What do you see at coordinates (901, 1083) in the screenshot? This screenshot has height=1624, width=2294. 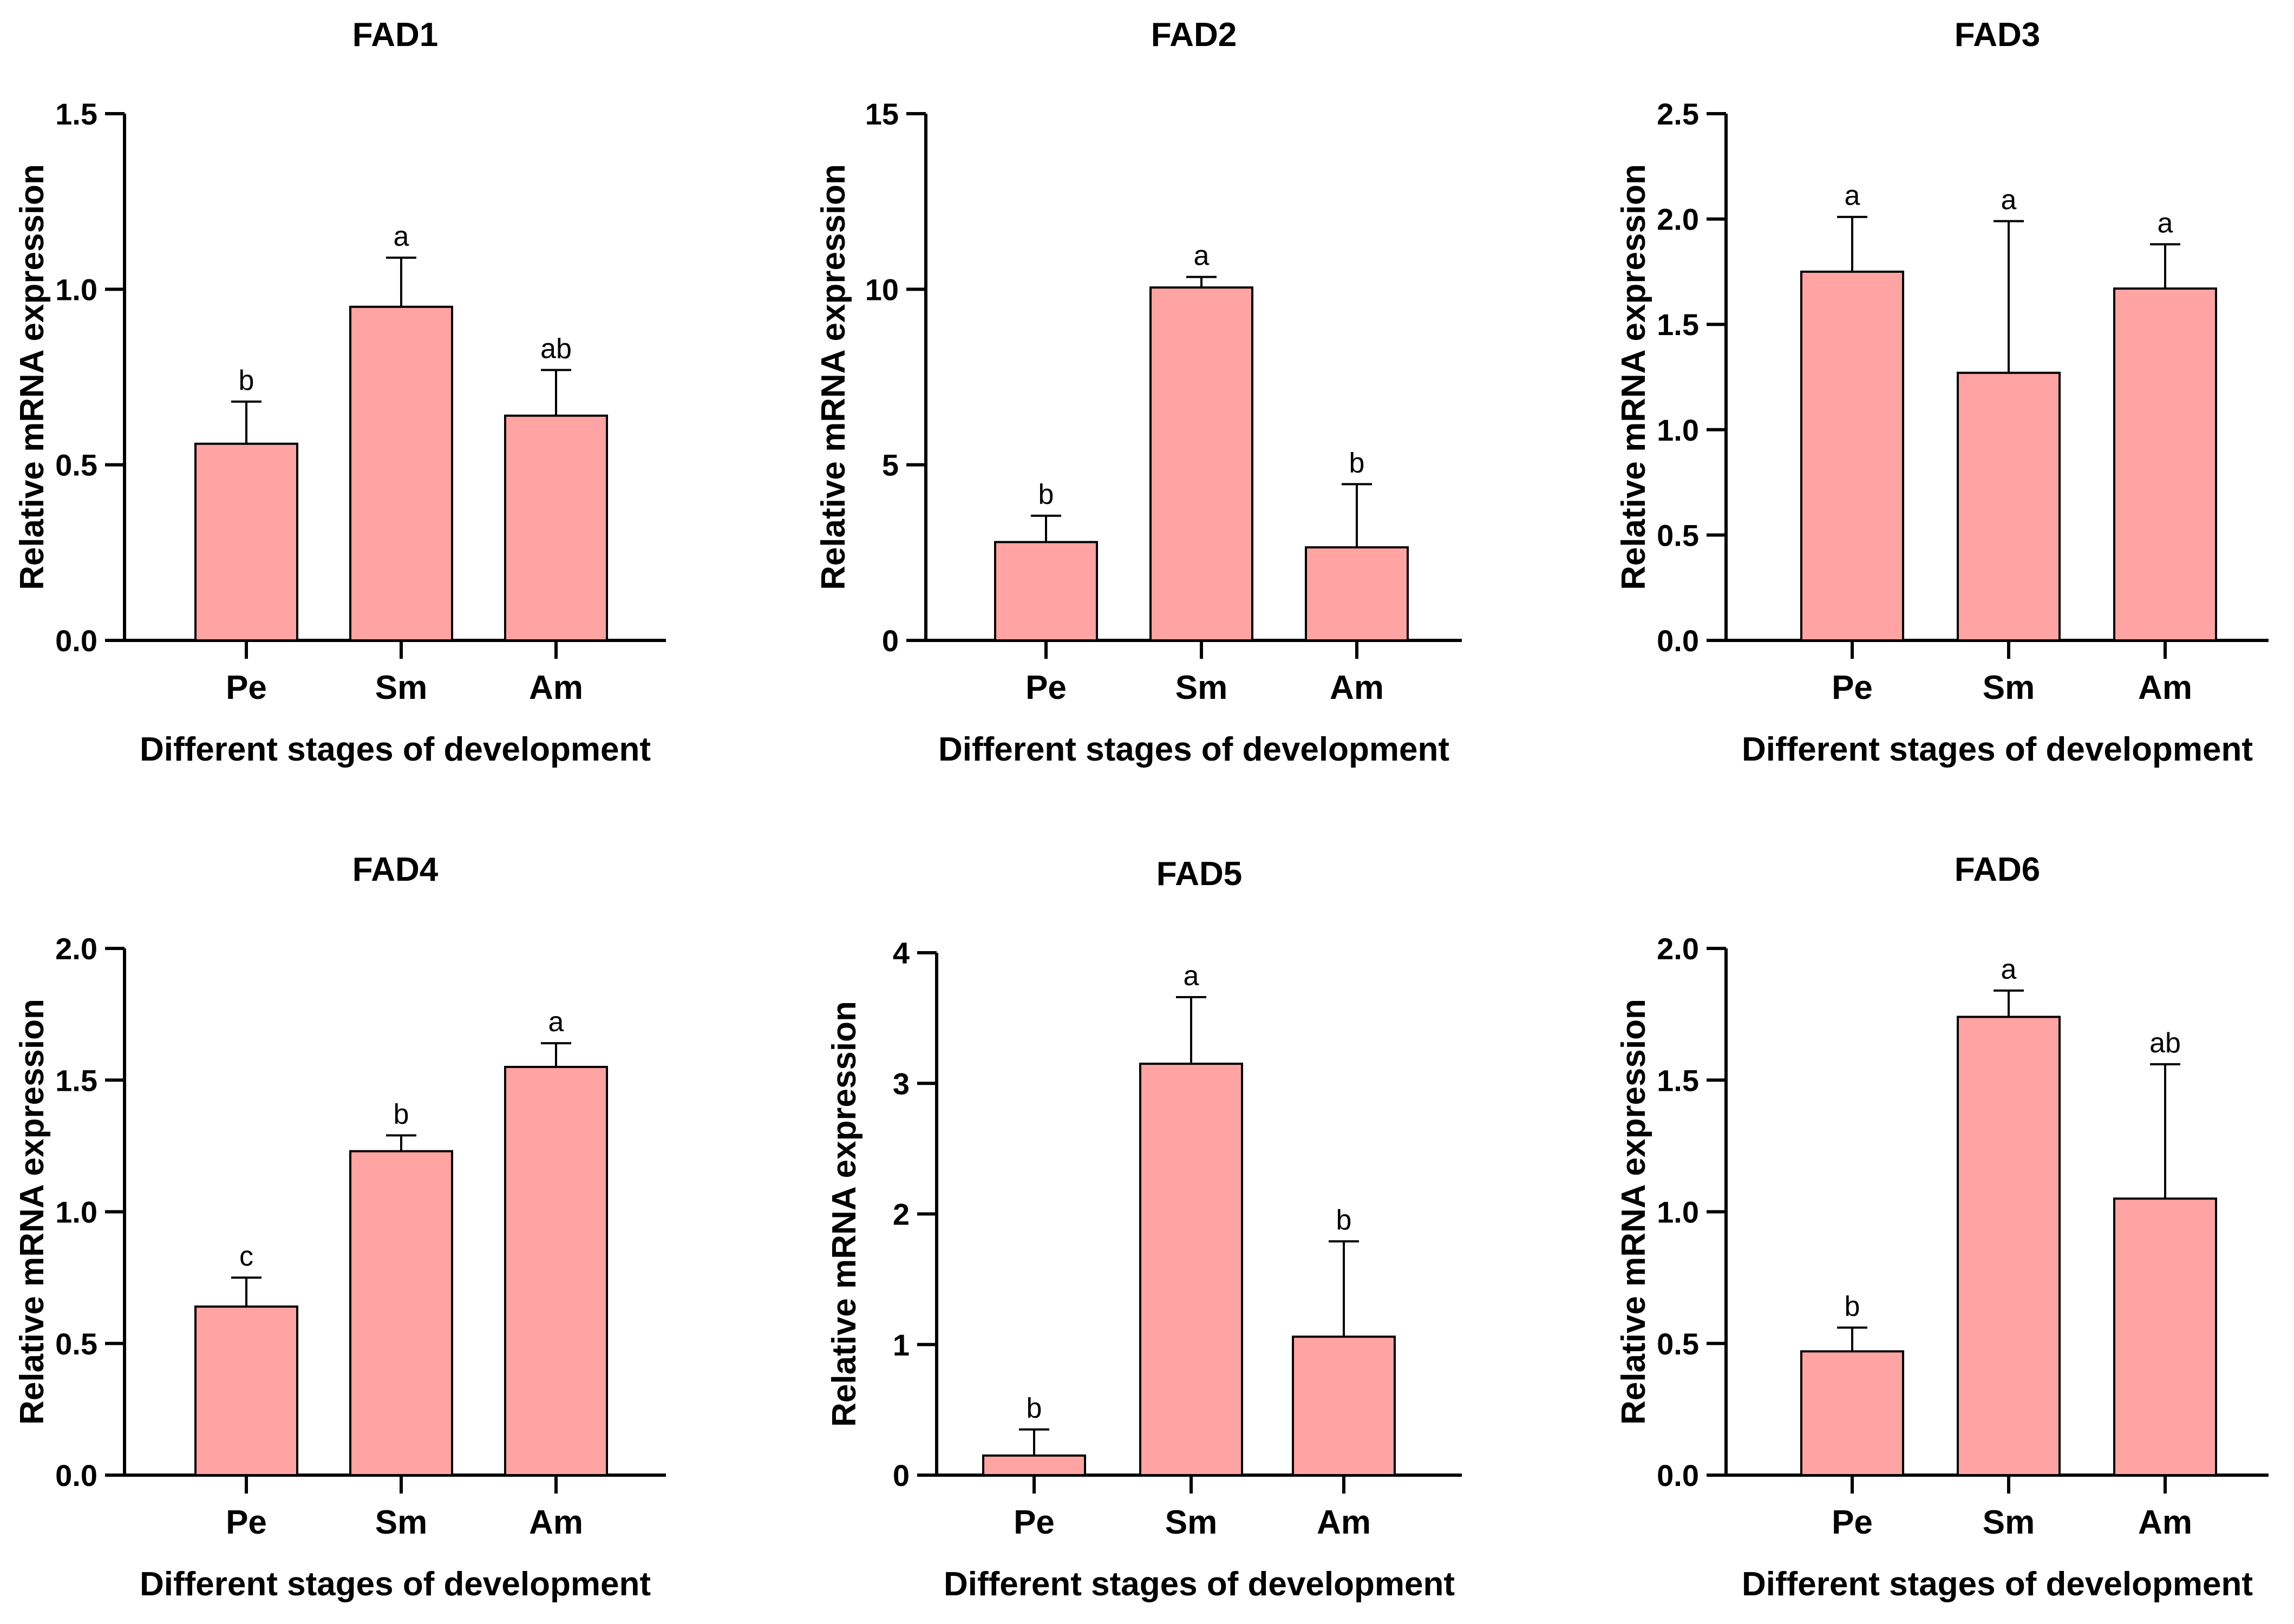 I see `y-tick-label: 3` at bounding box center [901, 1083].